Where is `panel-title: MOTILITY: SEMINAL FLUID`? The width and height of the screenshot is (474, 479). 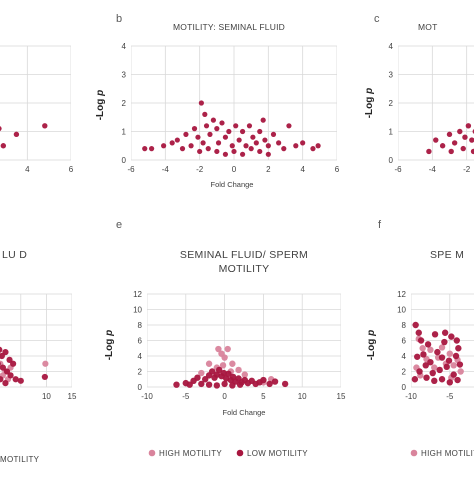
panel-title: MOTILITY: SEMINAL FLUID is located at coordinates (229, 27).